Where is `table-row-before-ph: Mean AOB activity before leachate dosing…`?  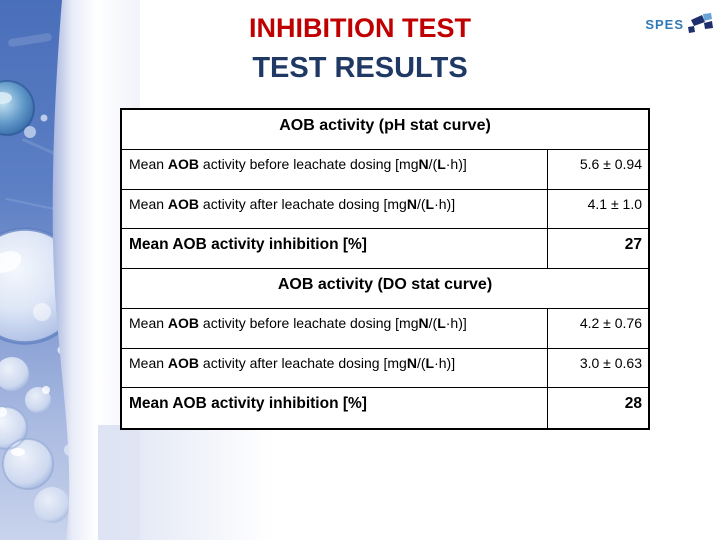
table-row-before-ph: Mean AOB activity before leachate dosing… is located at coordinates (385, 169).